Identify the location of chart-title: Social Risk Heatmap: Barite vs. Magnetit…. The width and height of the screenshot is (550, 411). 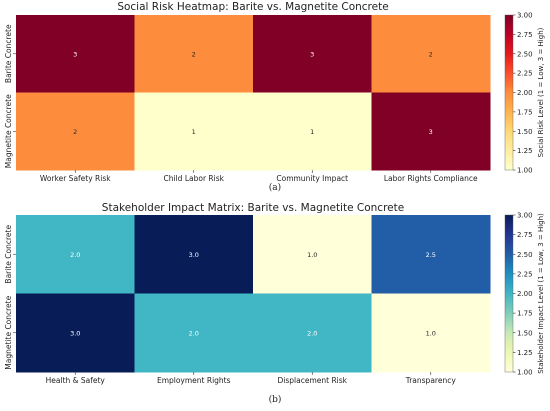
(252, 7).